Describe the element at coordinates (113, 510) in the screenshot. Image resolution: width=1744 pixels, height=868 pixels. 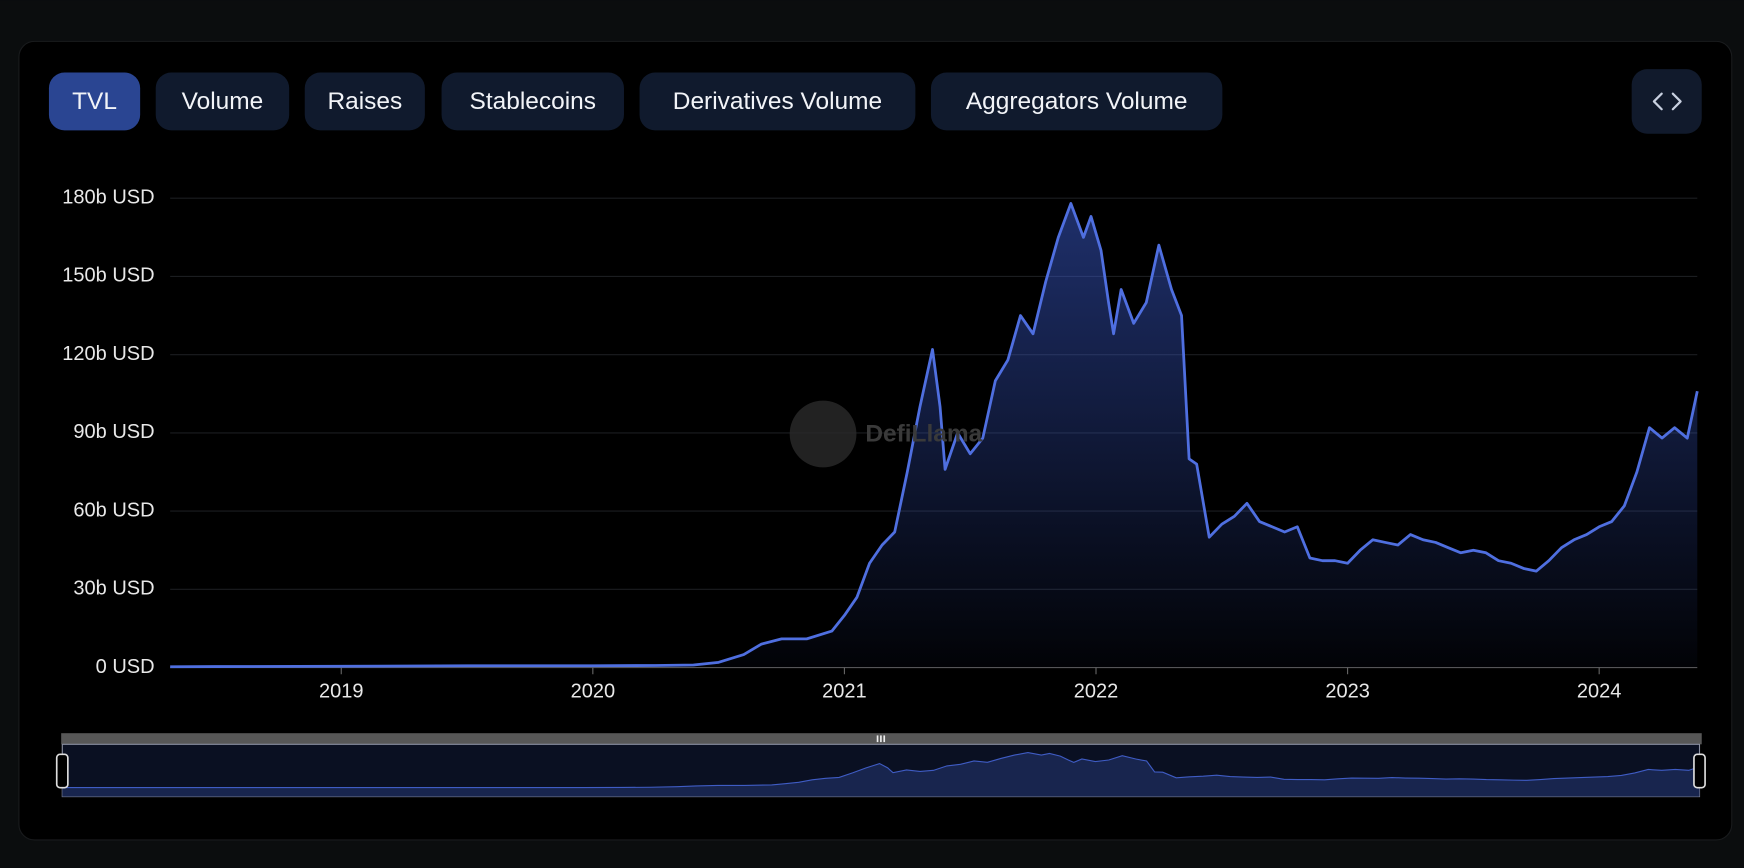
I see `y-tick-label: 60b USD` at that location.